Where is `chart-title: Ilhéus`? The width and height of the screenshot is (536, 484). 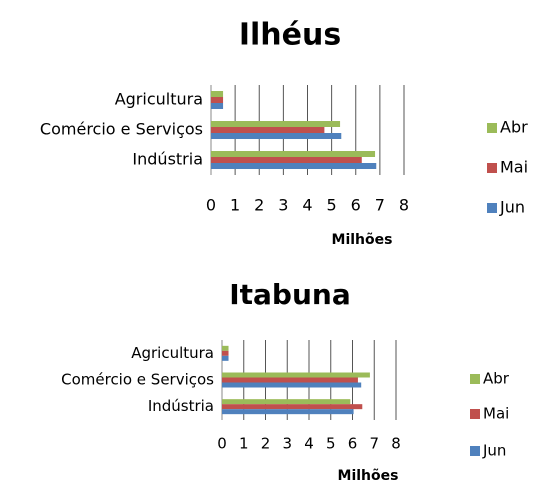 chart-title: Ilhéus is located at coordinates (290, 35).